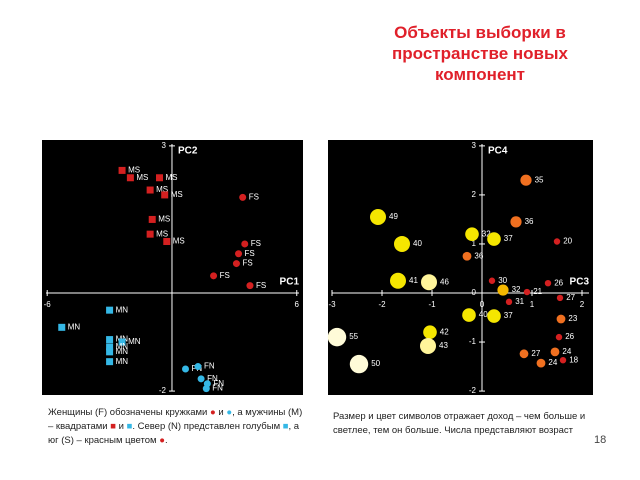 The image size is (640, 480). I want to click on x-tick-label: 6, so click(297, 304).